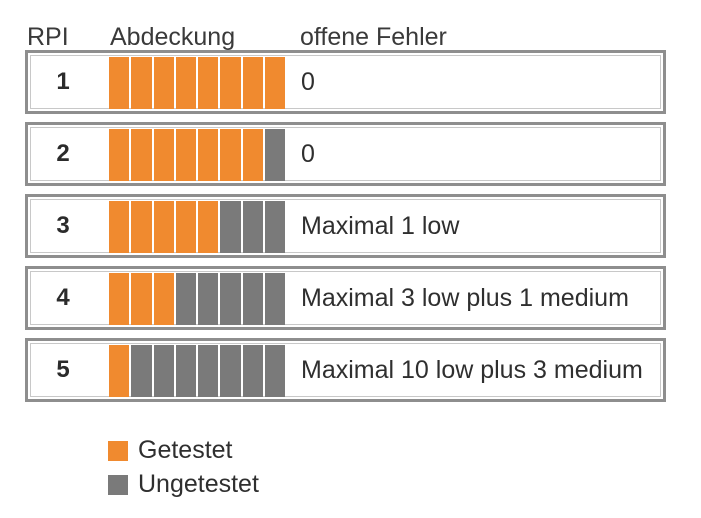 The image size is (701, 518). What do you see at coordinates (63, 369) in the screenshot?
I see `rpi-level: 5` at bounding box center [63, 369].